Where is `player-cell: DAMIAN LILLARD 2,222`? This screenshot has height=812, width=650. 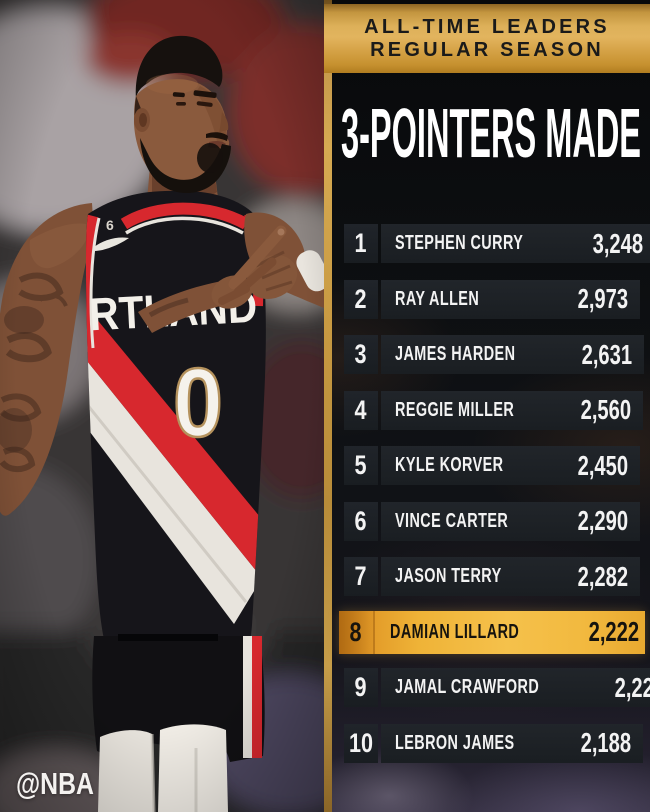 player-cell: DAMIAN LILLARD 2,222 is located at coordinates (513, 632).